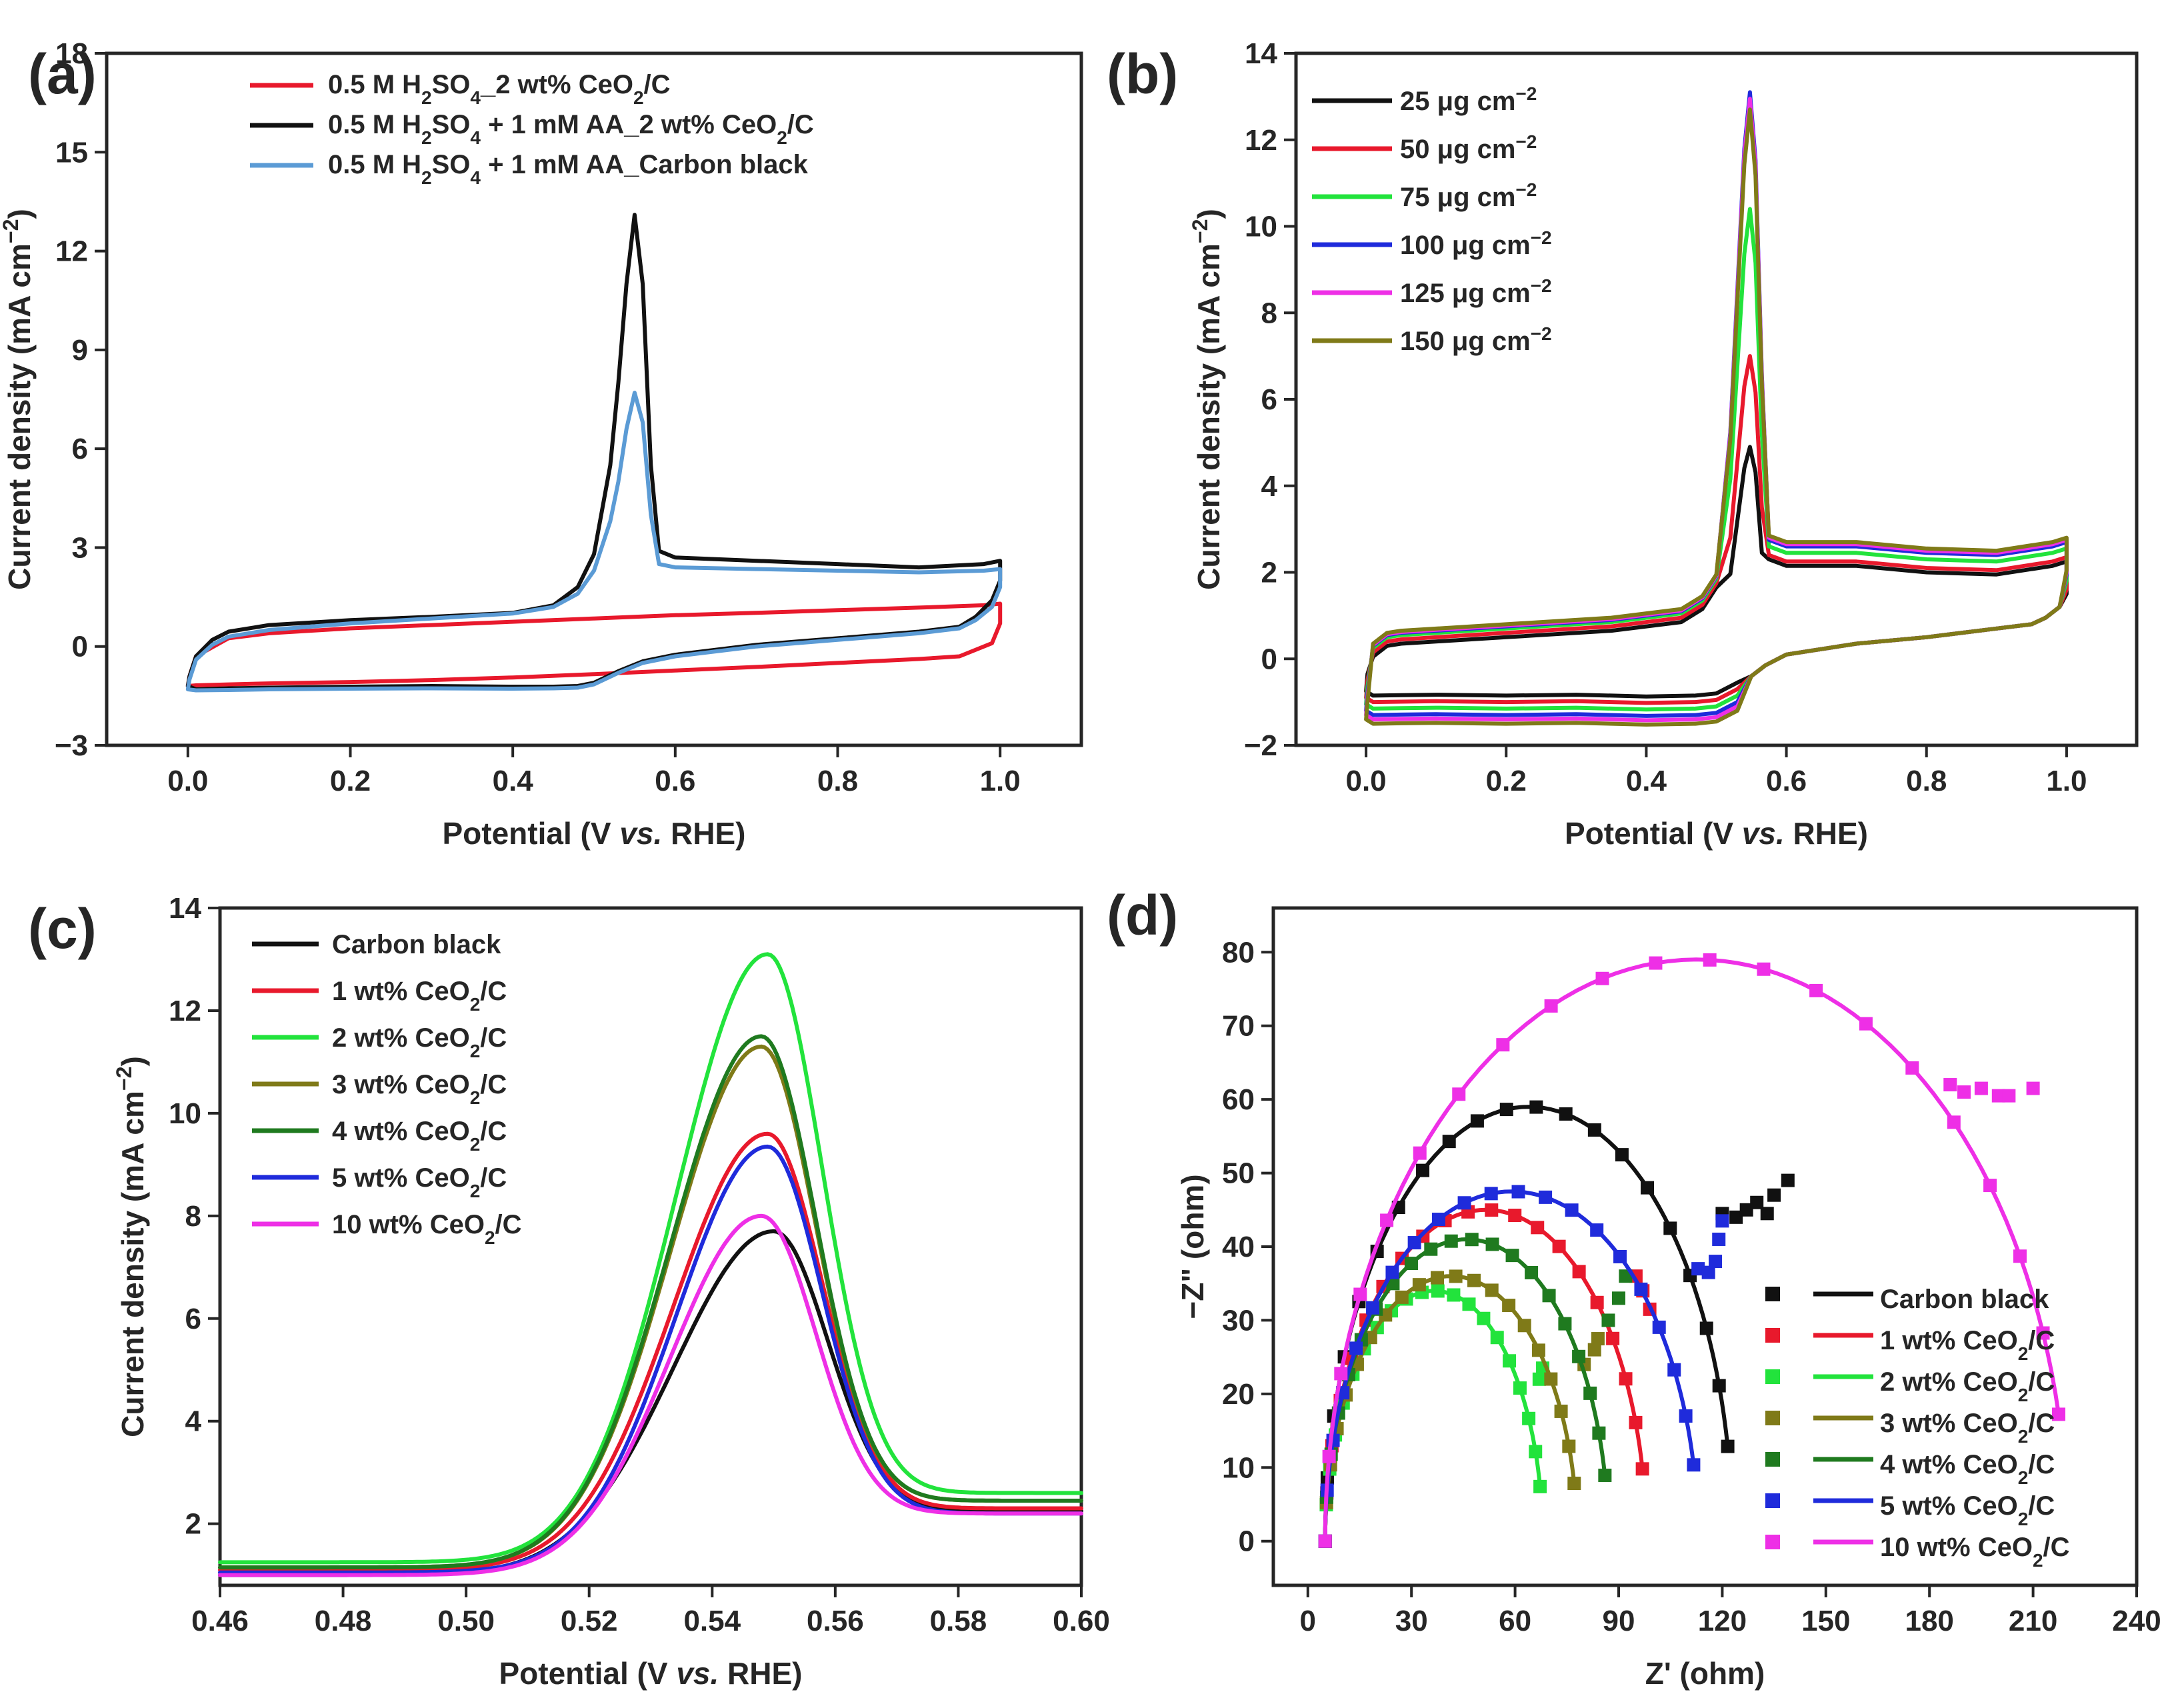 The image size is (2176, 1708). I want to click on x-tick-label: 150, so click(1825, 1621).